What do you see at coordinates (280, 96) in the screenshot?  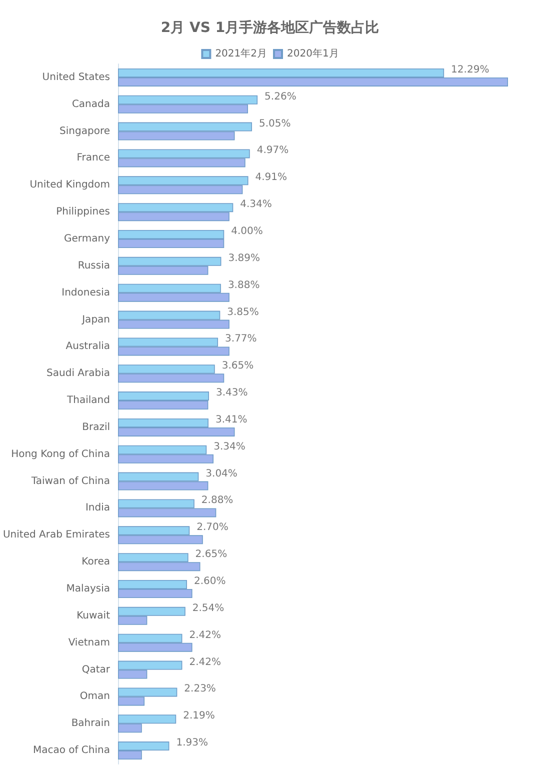 I see `data-label: 5.26%` at bounding box center [280, 96].